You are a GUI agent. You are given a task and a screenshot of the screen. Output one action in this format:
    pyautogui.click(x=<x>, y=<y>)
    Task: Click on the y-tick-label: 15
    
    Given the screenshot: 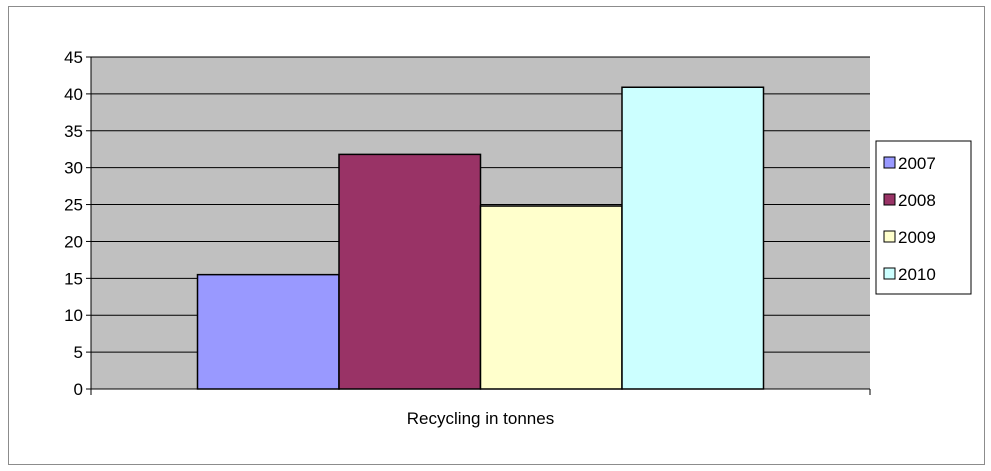 What is the action you would take?
    pyautogui.click(x=73, y=278)
    